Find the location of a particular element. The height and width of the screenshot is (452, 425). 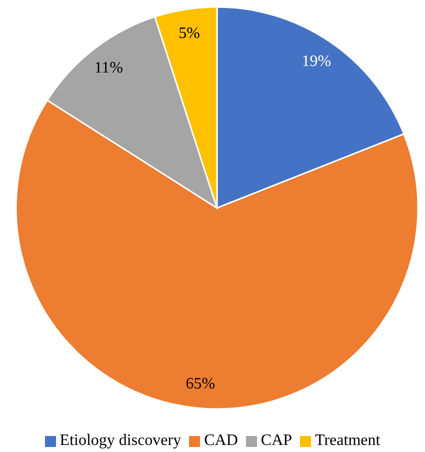

legend-label: Treatment is located at coordinates (347, 441).